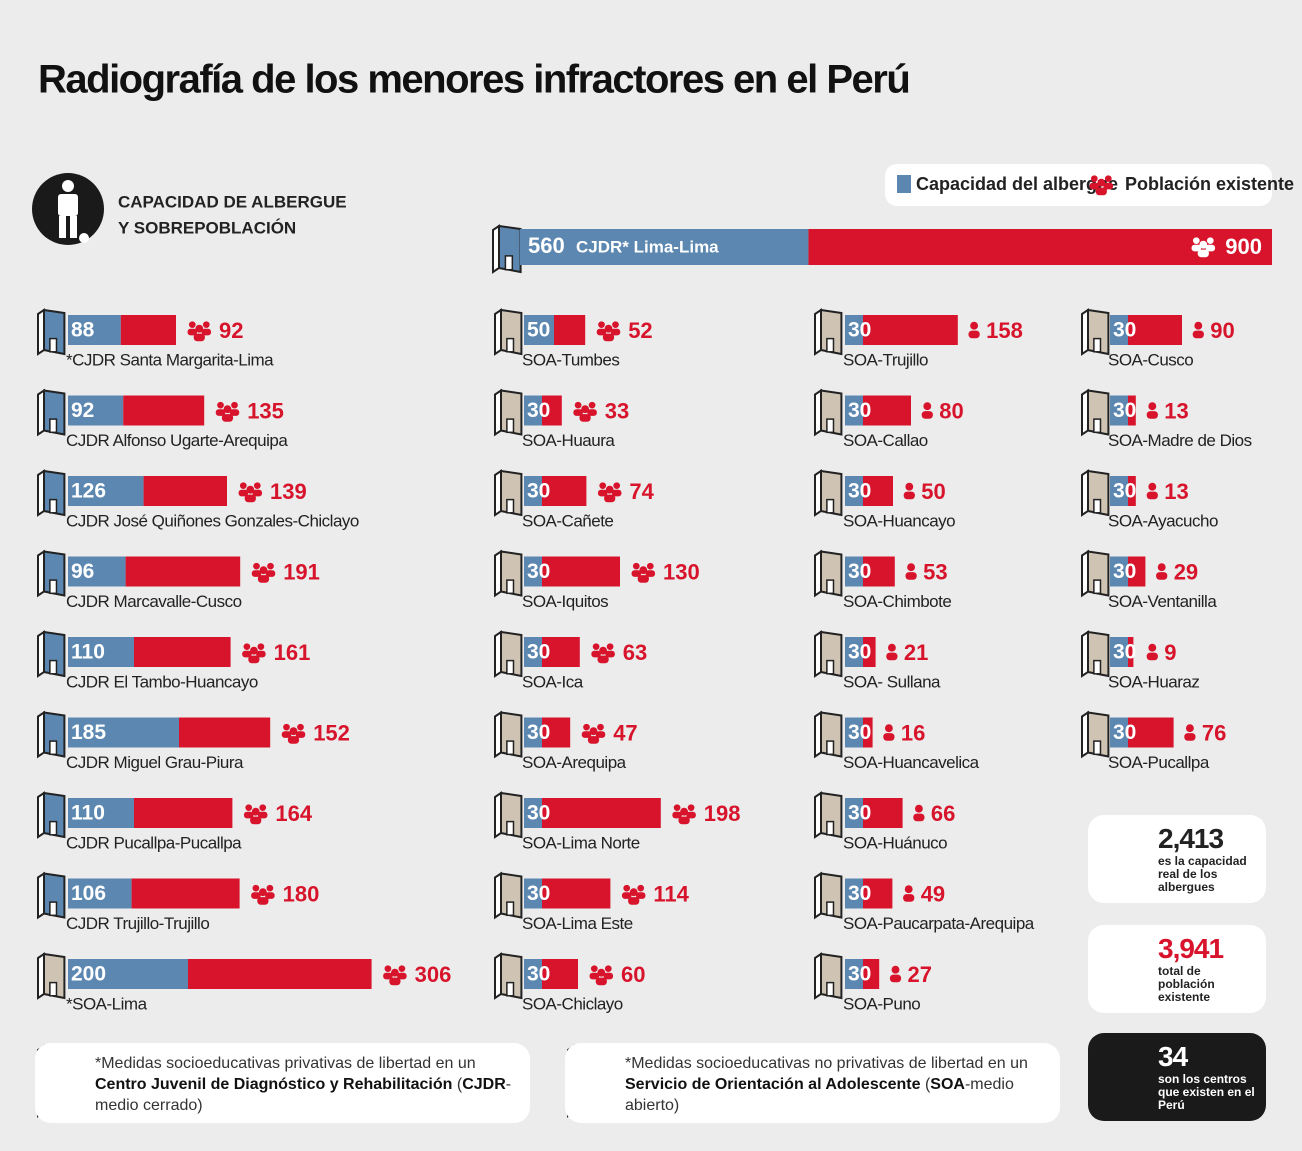 The height and width of the screenshot is (1151, 1302). What do you see at coordinates (88, 893) in the screenshot?
I see `capacity-value: 106` at bounding box center [88, 893].